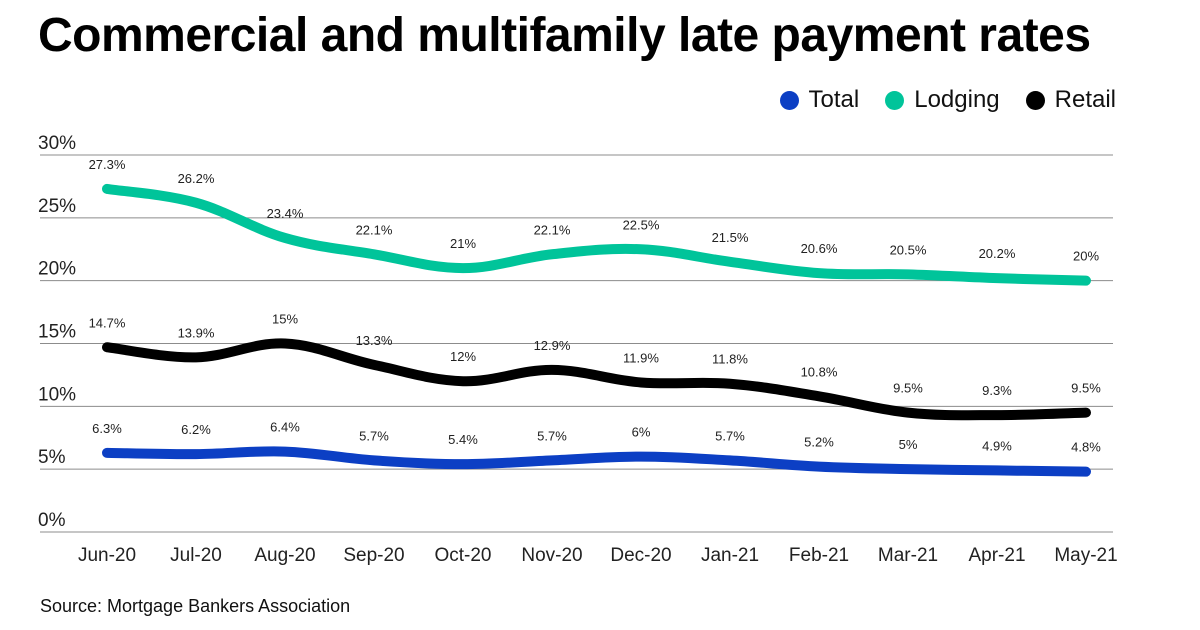  I want to click on x-tick-label: Mar-21, so click(908, 555).